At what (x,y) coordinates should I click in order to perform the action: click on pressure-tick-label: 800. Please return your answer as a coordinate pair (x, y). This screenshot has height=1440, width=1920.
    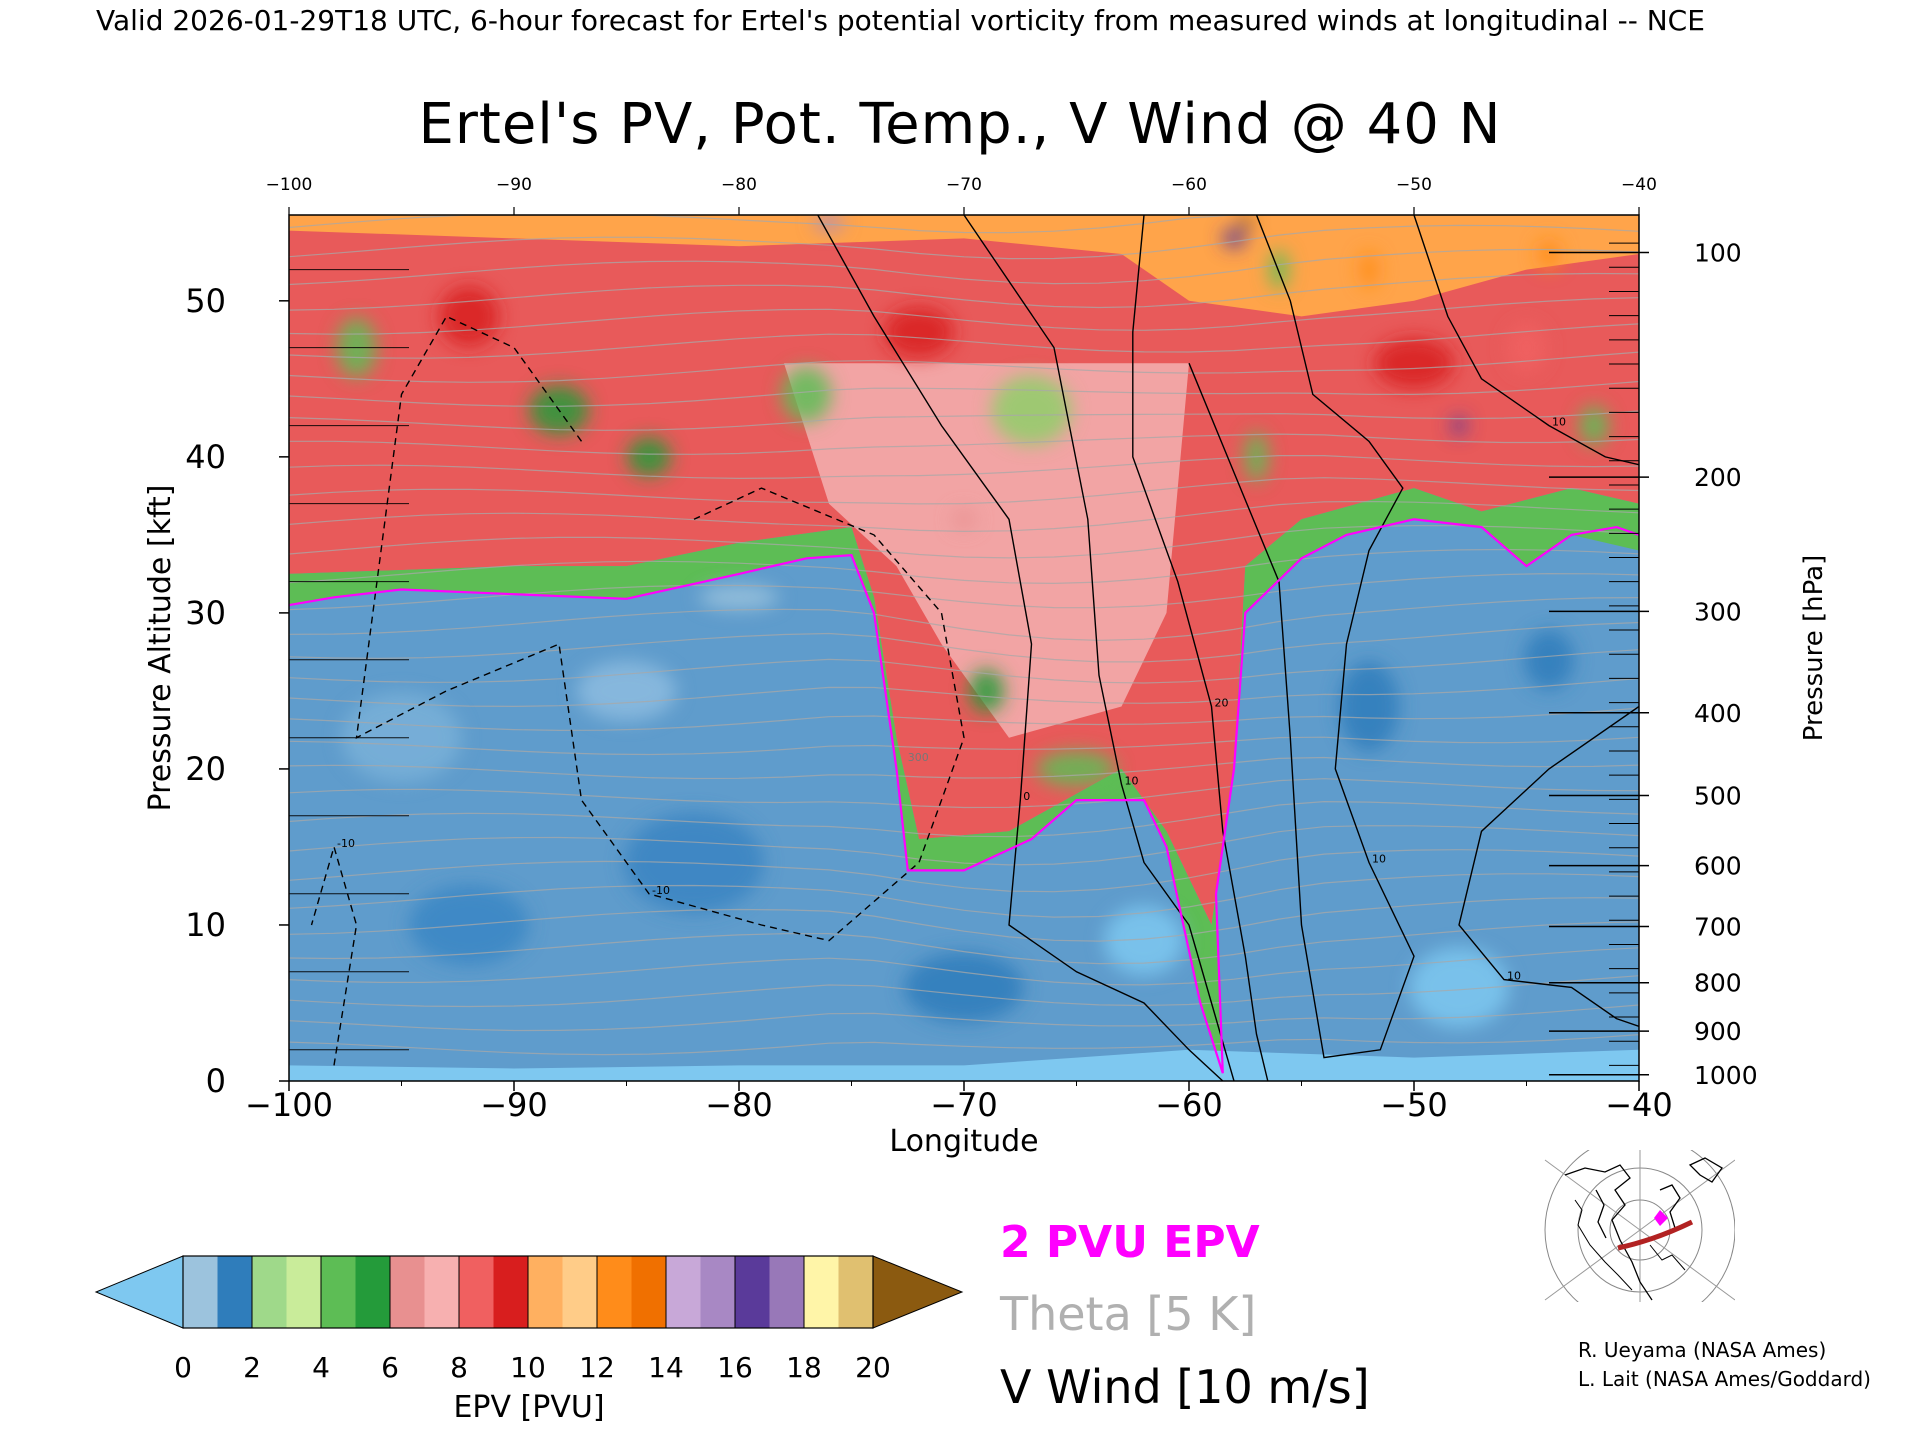
    Looking at the image, I should click on (1718, 983).